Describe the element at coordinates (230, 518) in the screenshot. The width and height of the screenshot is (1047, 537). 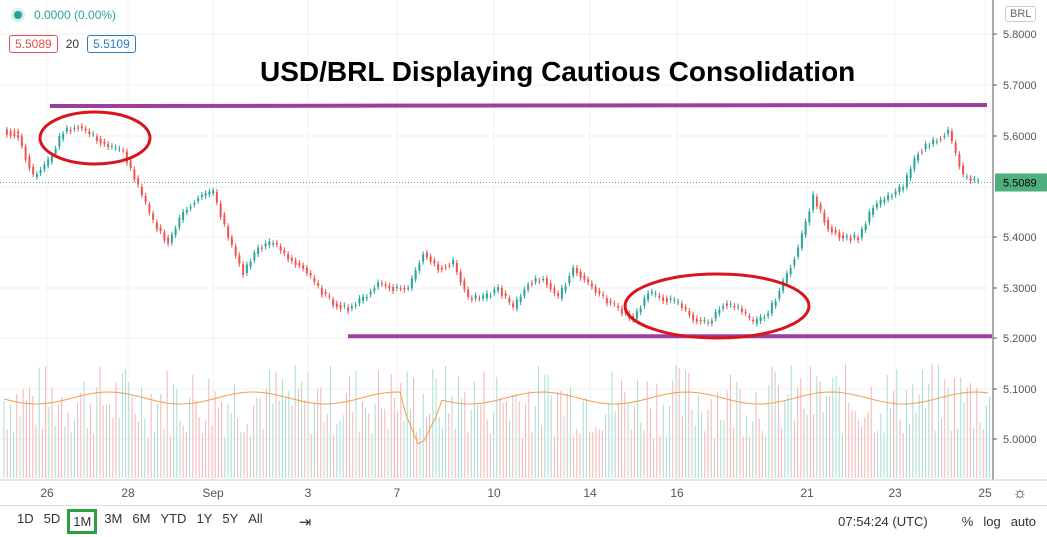
I see `range-5y: 5Y` at that location.